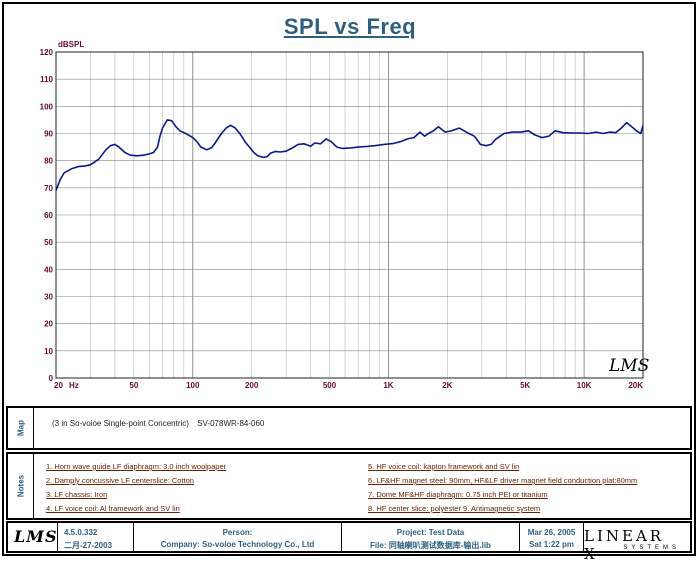  What do you see at coordinates (120, 423) in the screenshot?
I see `map-description: (3 in So-voioe Single-point Concentric)` at bounding box center [120, 423].